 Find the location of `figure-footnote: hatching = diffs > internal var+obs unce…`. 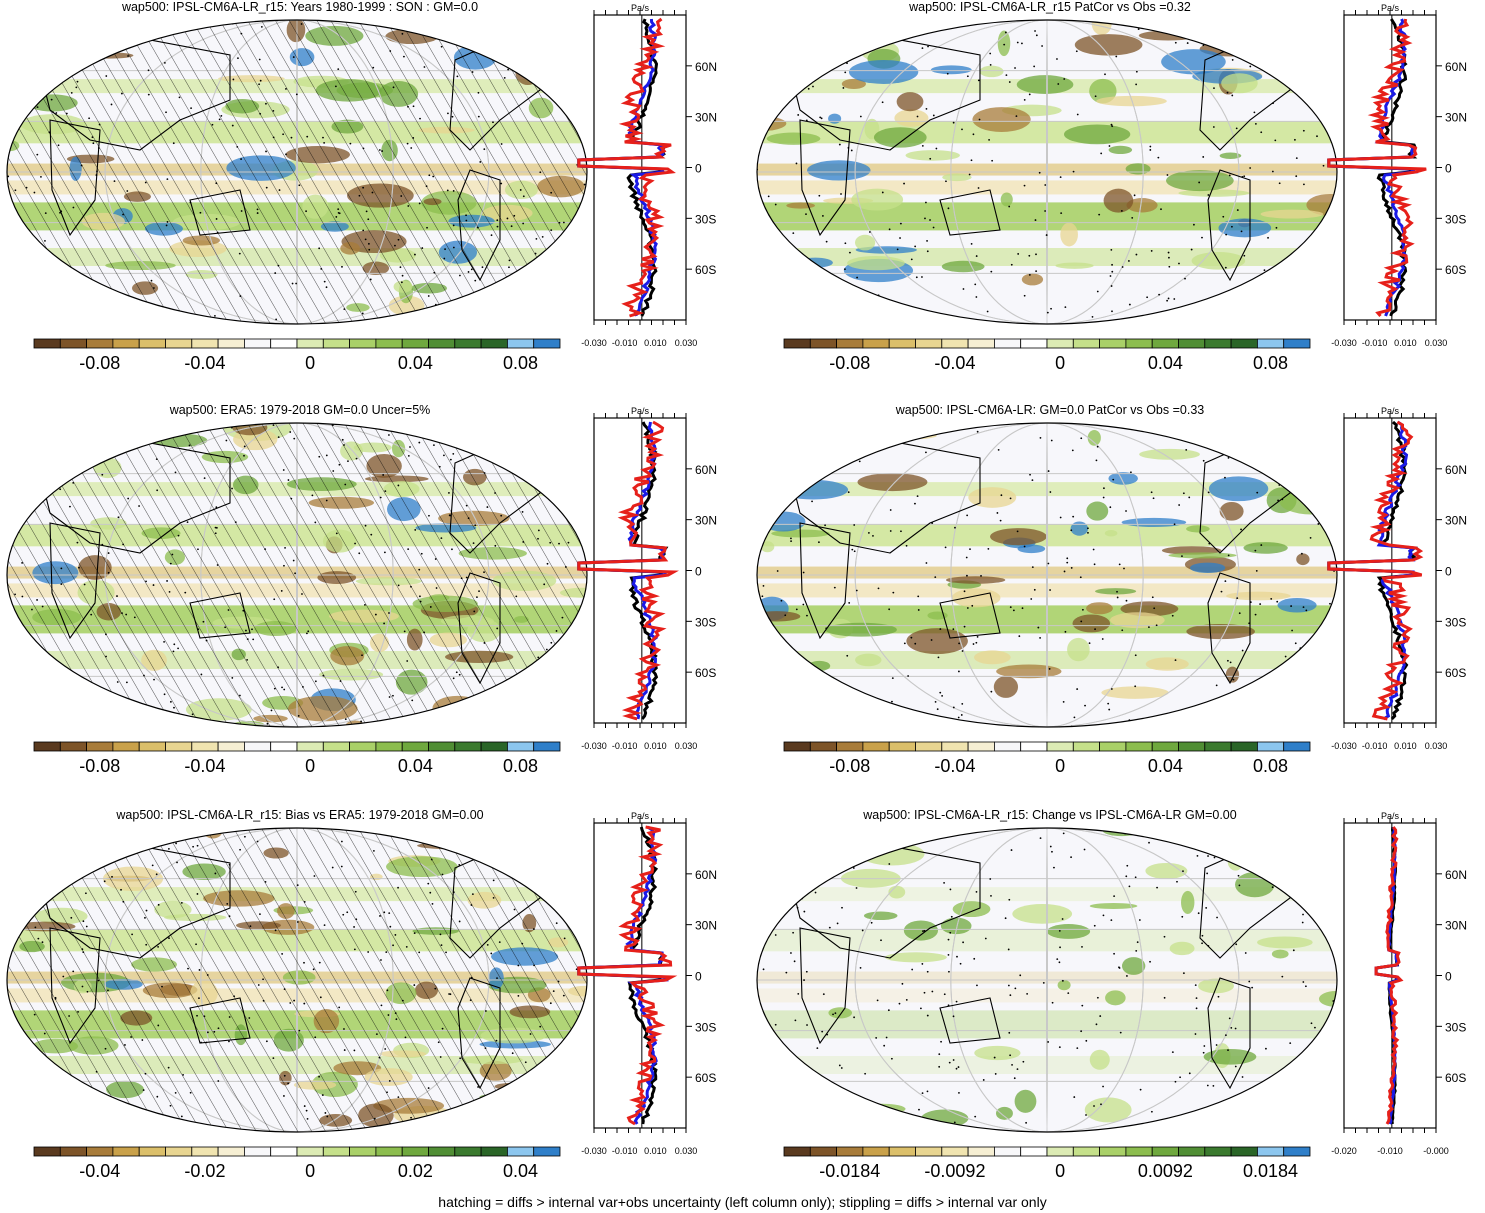

figure-footnote: hatching = diffs > internal var+obs unce… is located at coordinates (742, 1202).